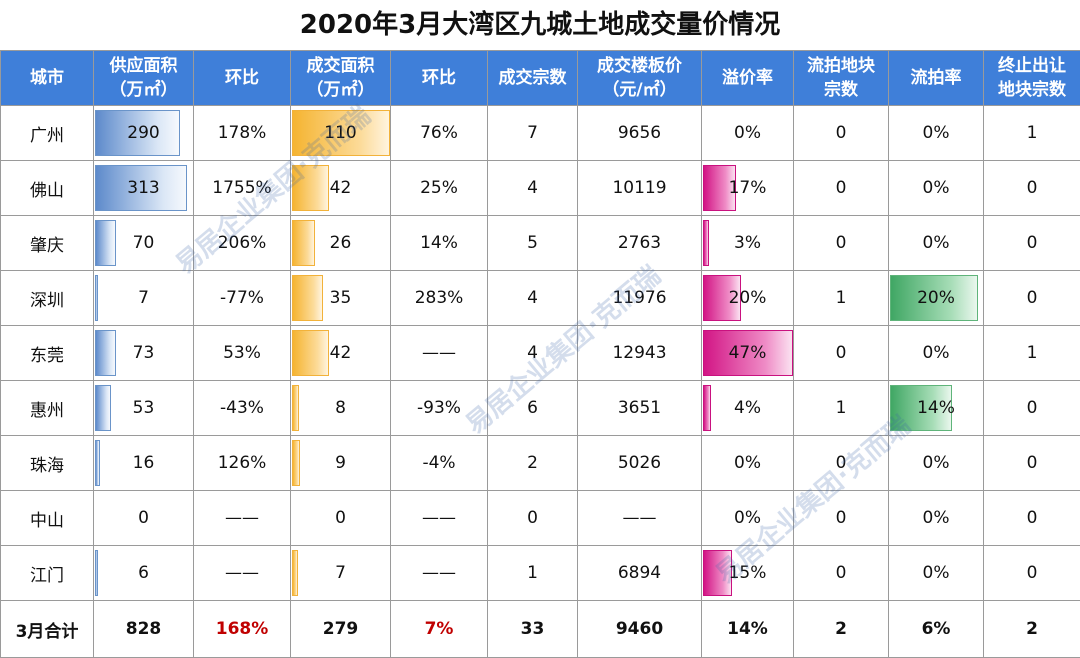 This screenshot has height=658, width=1080. I want to click on cell-city: 广州, so click(47, 133).